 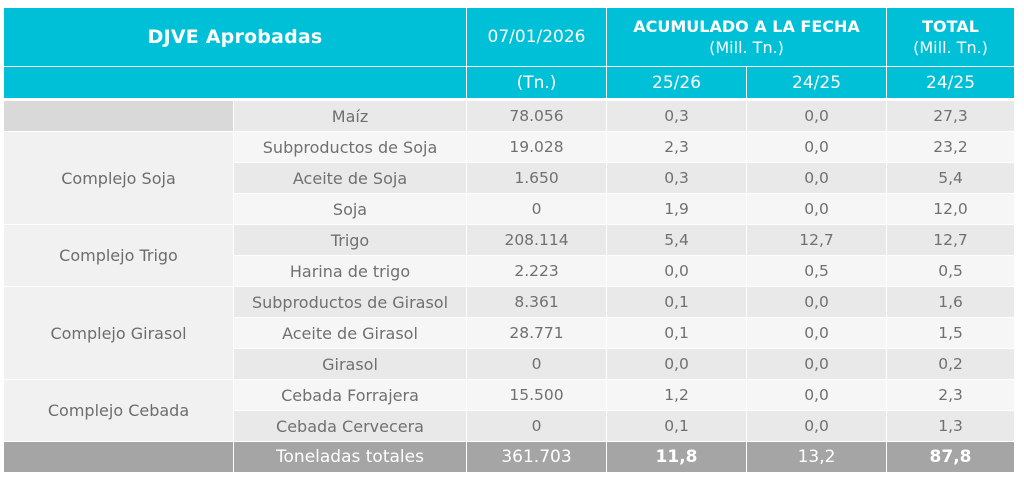 What do you see at coordinates (350, 240) in the screenshot?
I see `product-cell: Trigo` at bounding box center [350, 240].